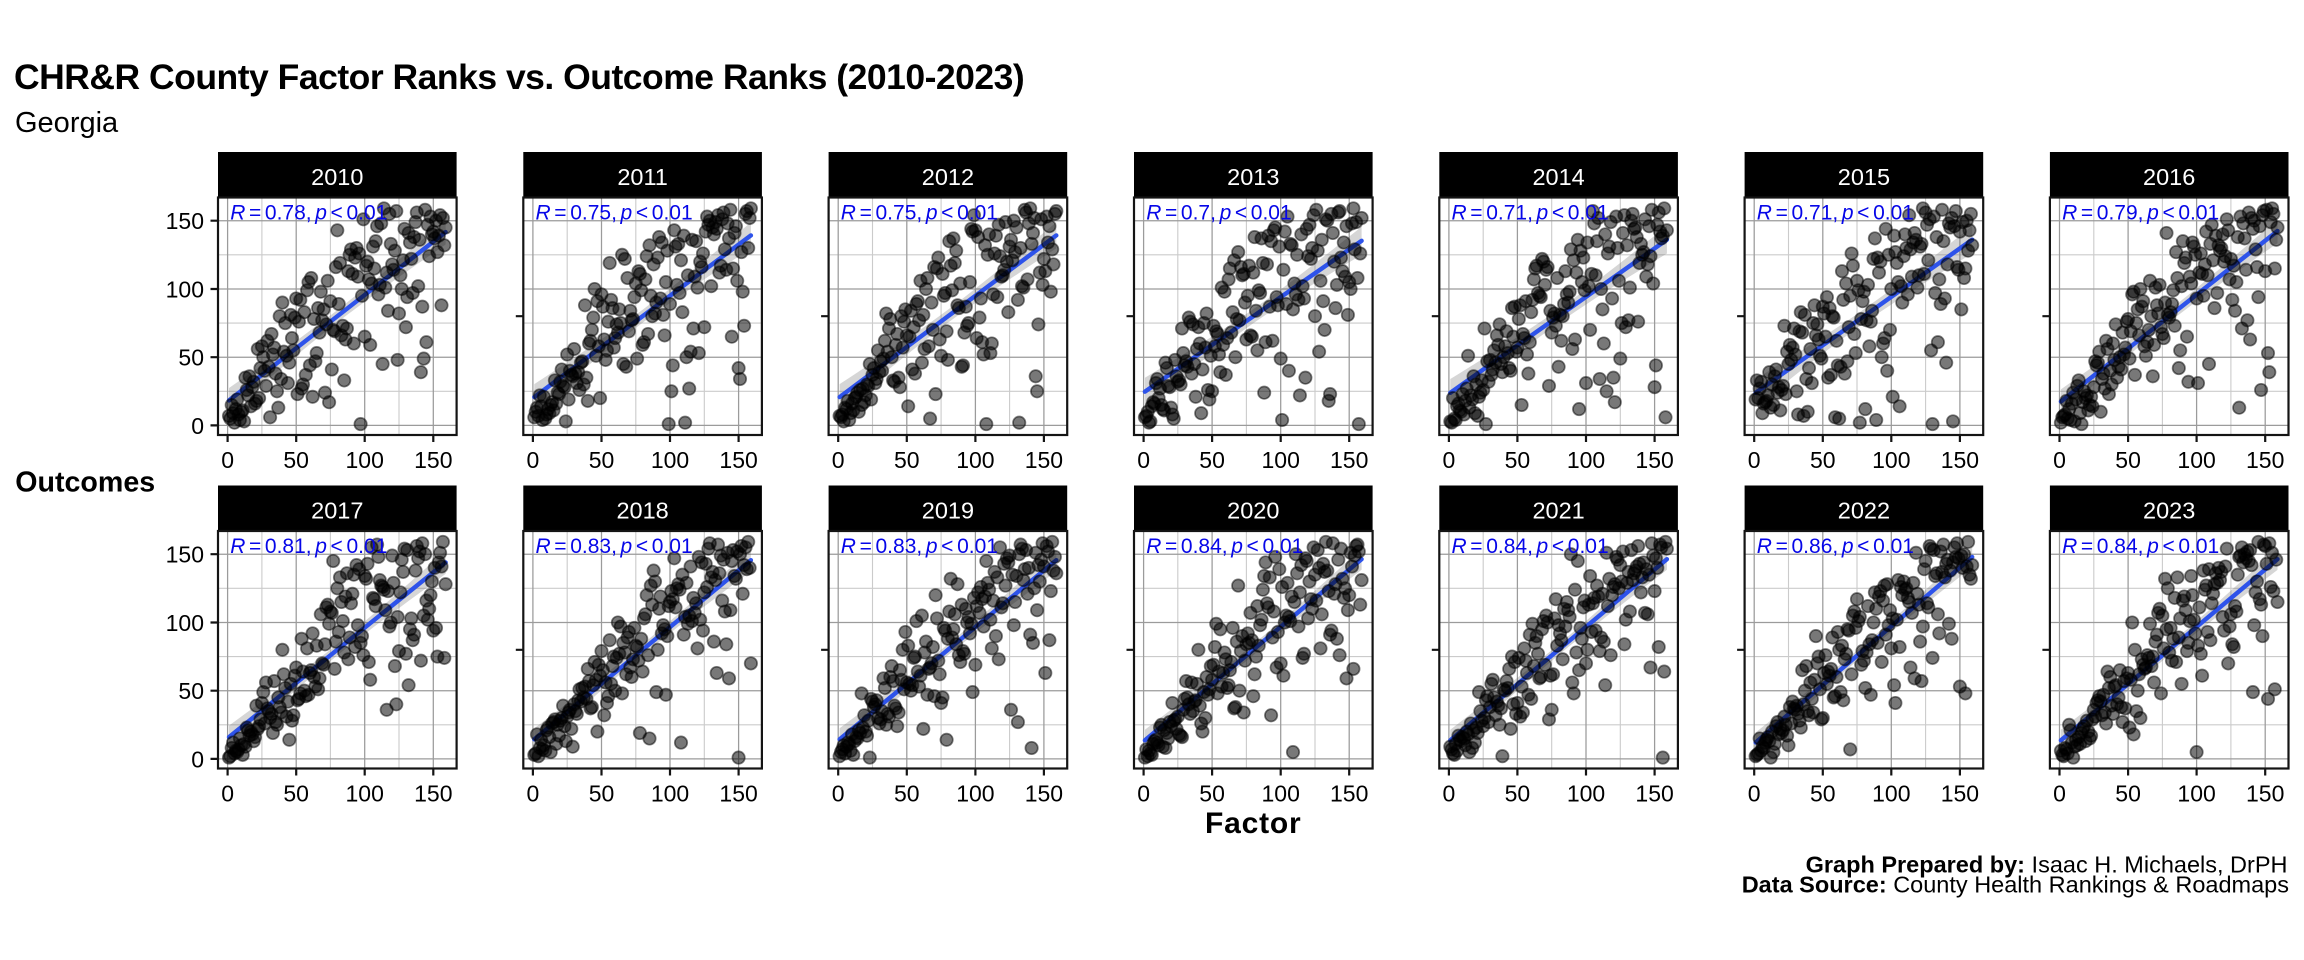 The image size is (2304, 960). I want to click on svg-text: 2020, so click(1253, 511).